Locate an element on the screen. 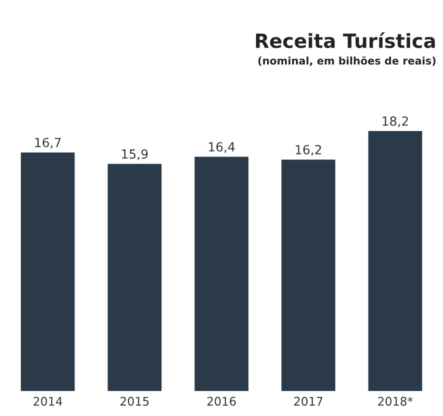 Image resolution: width=443 pixels, height=416 pixels. x-tick-label: 2017 is located at coordinates (308, 401).